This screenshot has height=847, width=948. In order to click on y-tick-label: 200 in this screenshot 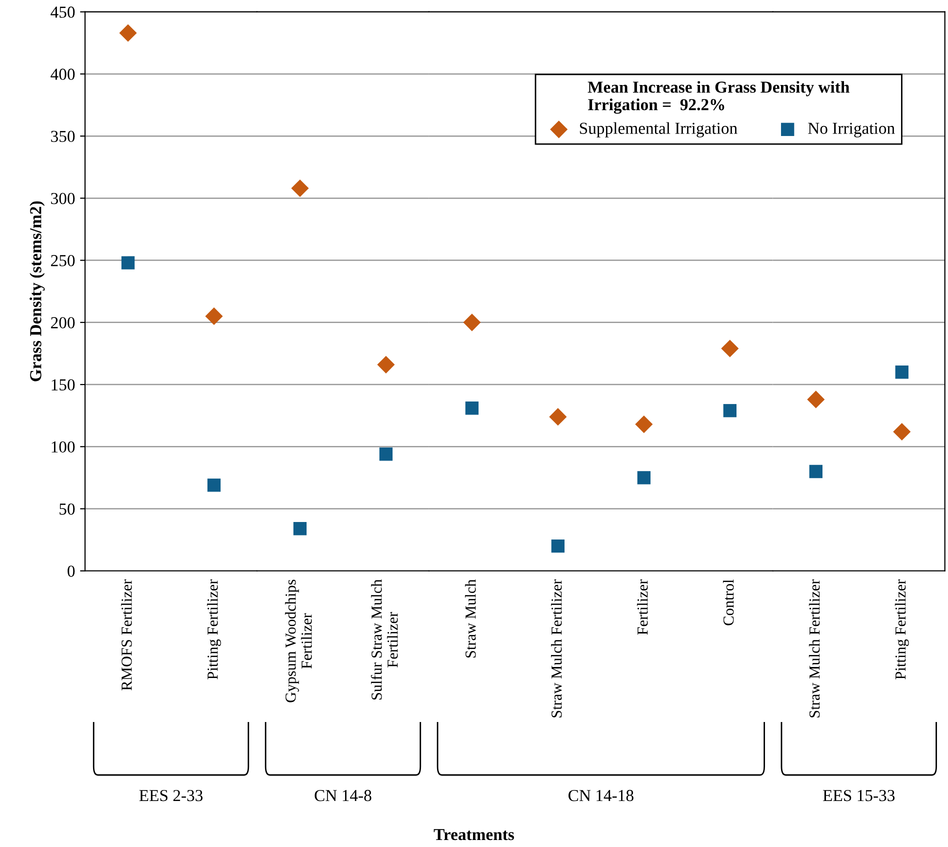, I will do `click(63, 322)`.